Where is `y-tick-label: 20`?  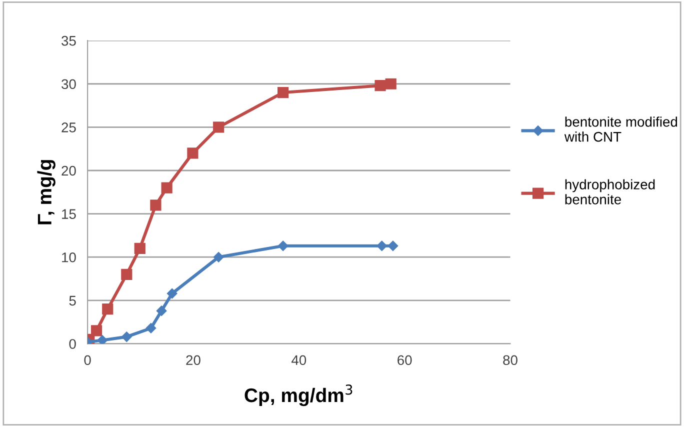 y-tick-label: 20 is located at coordinates (69, 171).